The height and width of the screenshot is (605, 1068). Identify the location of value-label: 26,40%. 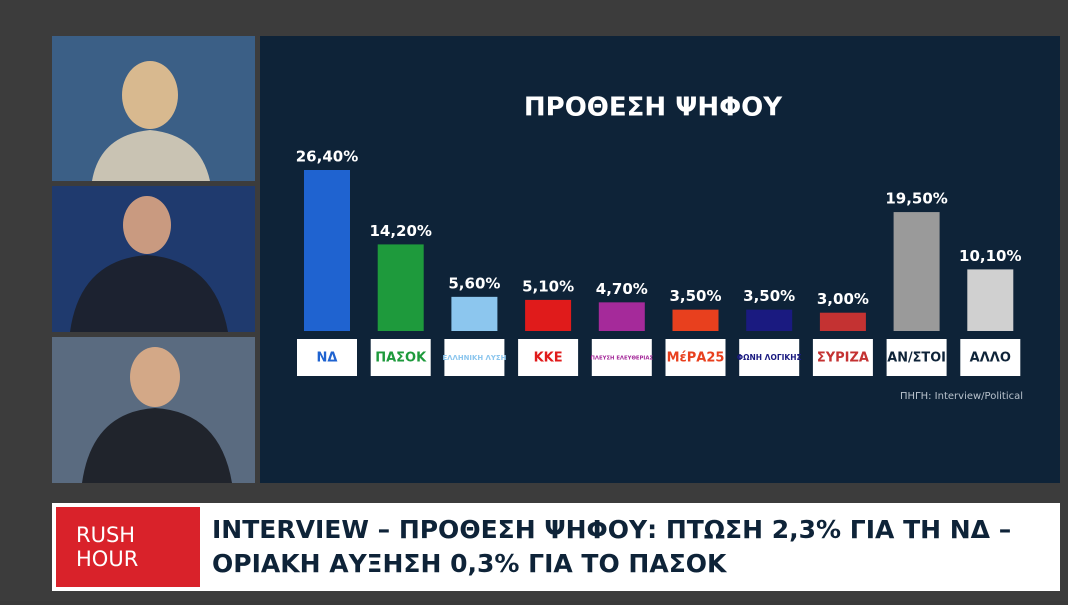
(327, 157).